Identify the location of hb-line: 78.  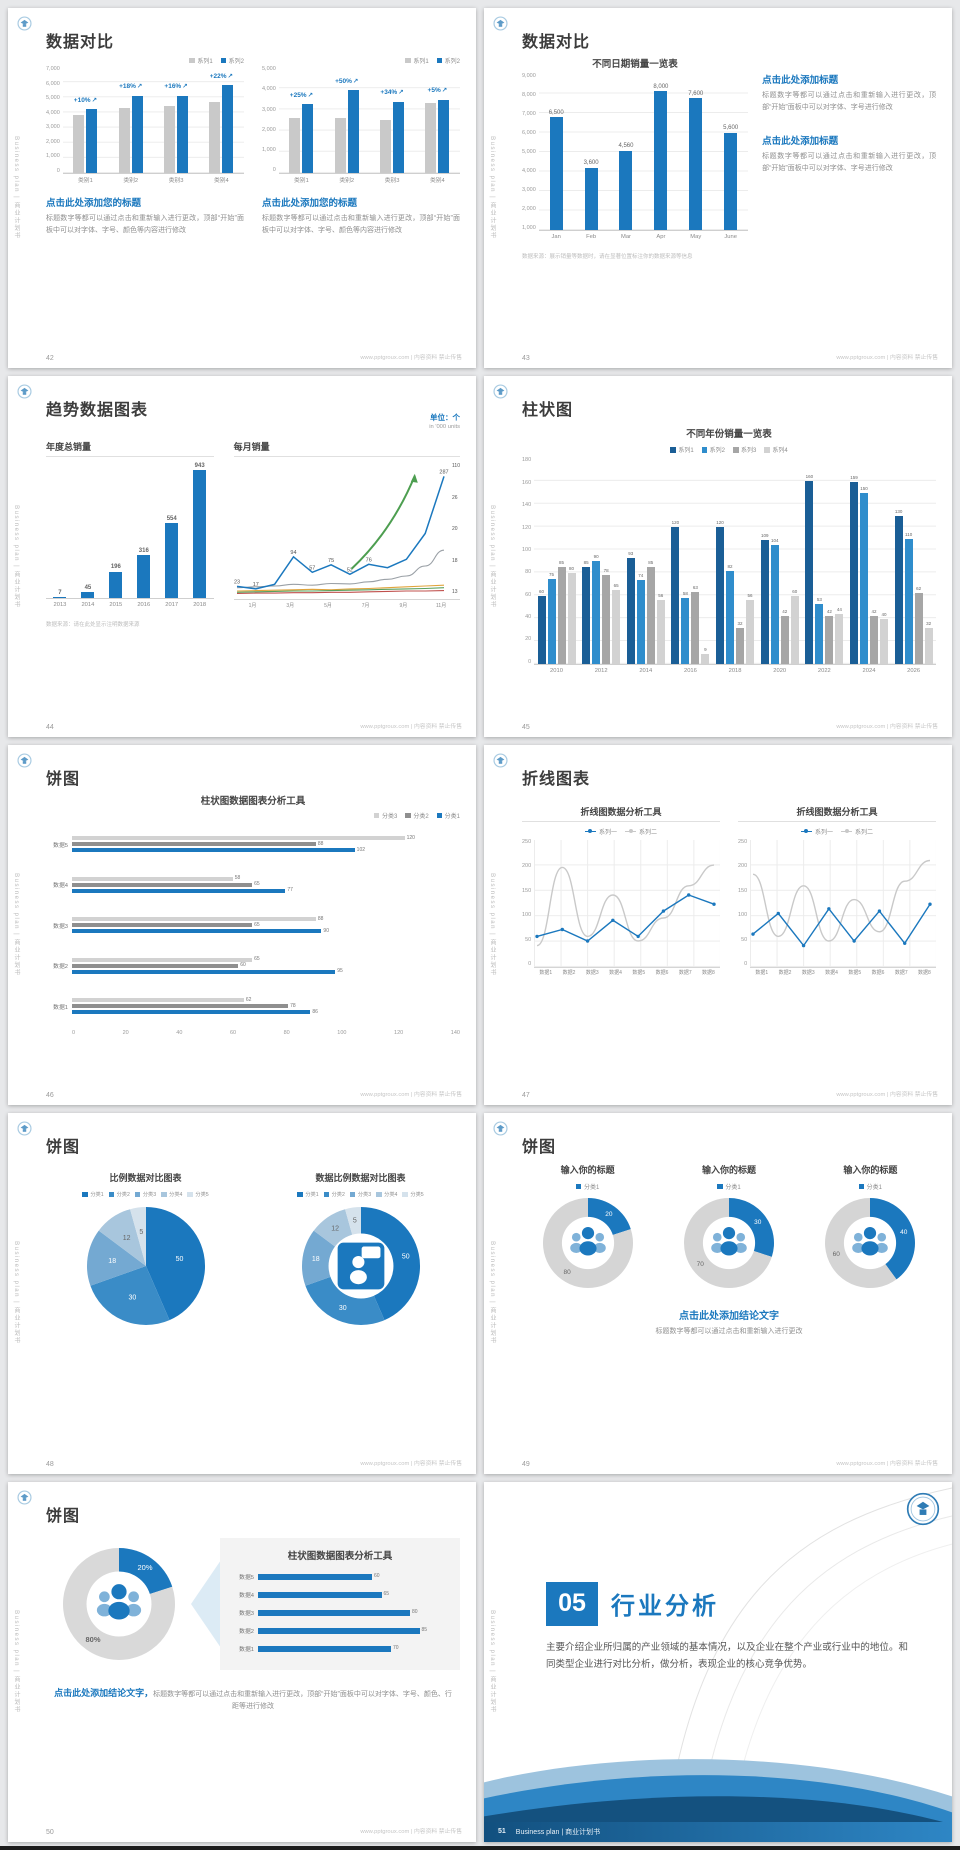
(266, 1005).